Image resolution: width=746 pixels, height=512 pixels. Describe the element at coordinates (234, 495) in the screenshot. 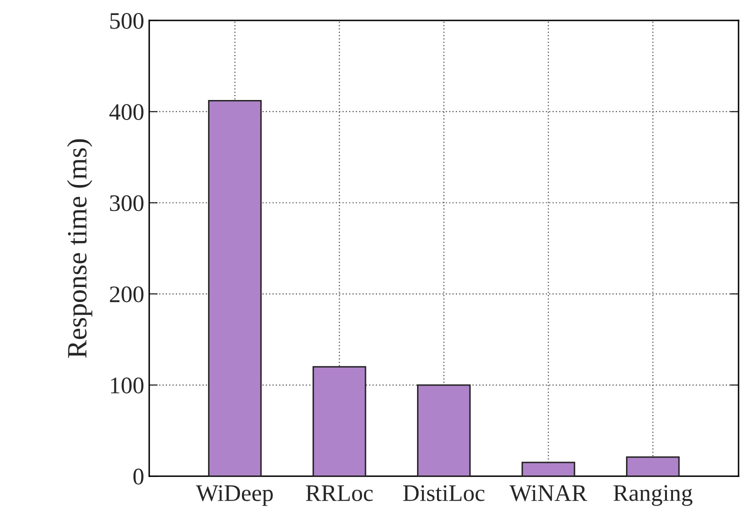

I see `x-tick-label: WiDeep` at that location.